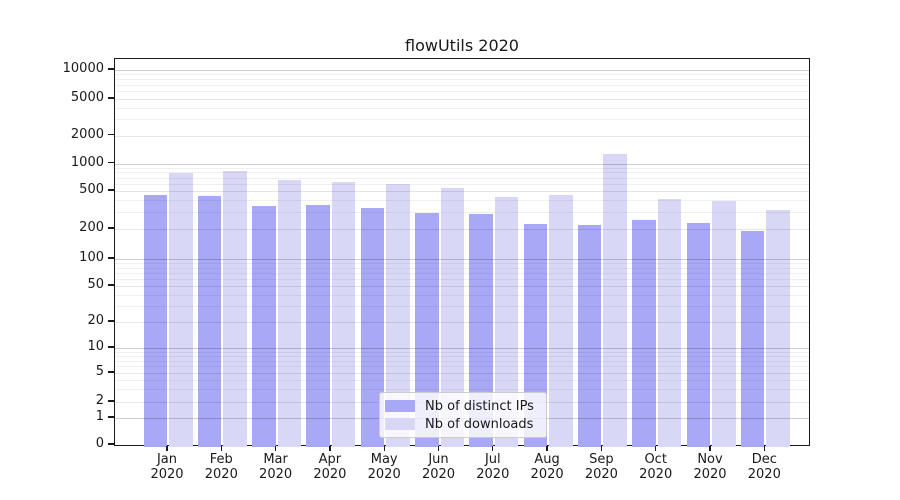 This screenshot has height=500, width=900. I want to click on bar-ips-jun, so click(427, 329).